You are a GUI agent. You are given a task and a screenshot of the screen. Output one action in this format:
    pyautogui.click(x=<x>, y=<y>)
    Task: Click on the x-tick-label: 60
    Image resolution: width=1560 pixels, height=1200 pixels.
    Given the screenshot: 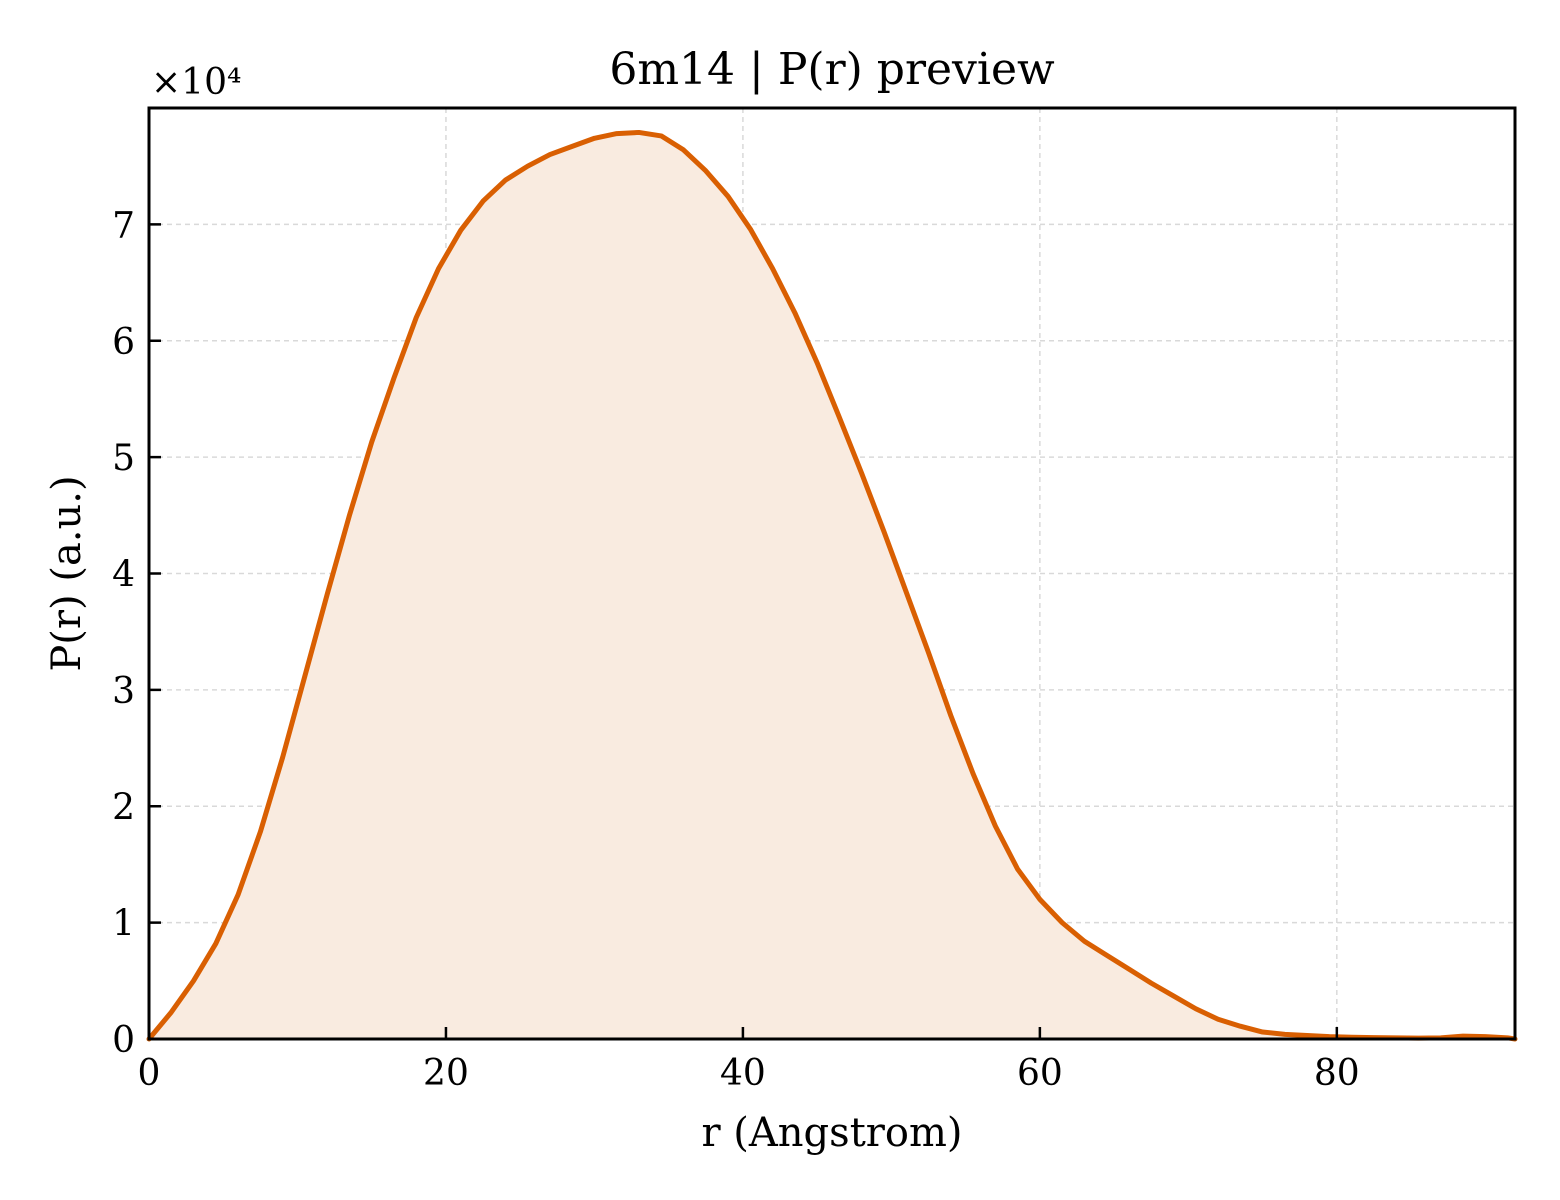 What is the action you would take?
    pyautogui.click(x=1040, y=1073)
    